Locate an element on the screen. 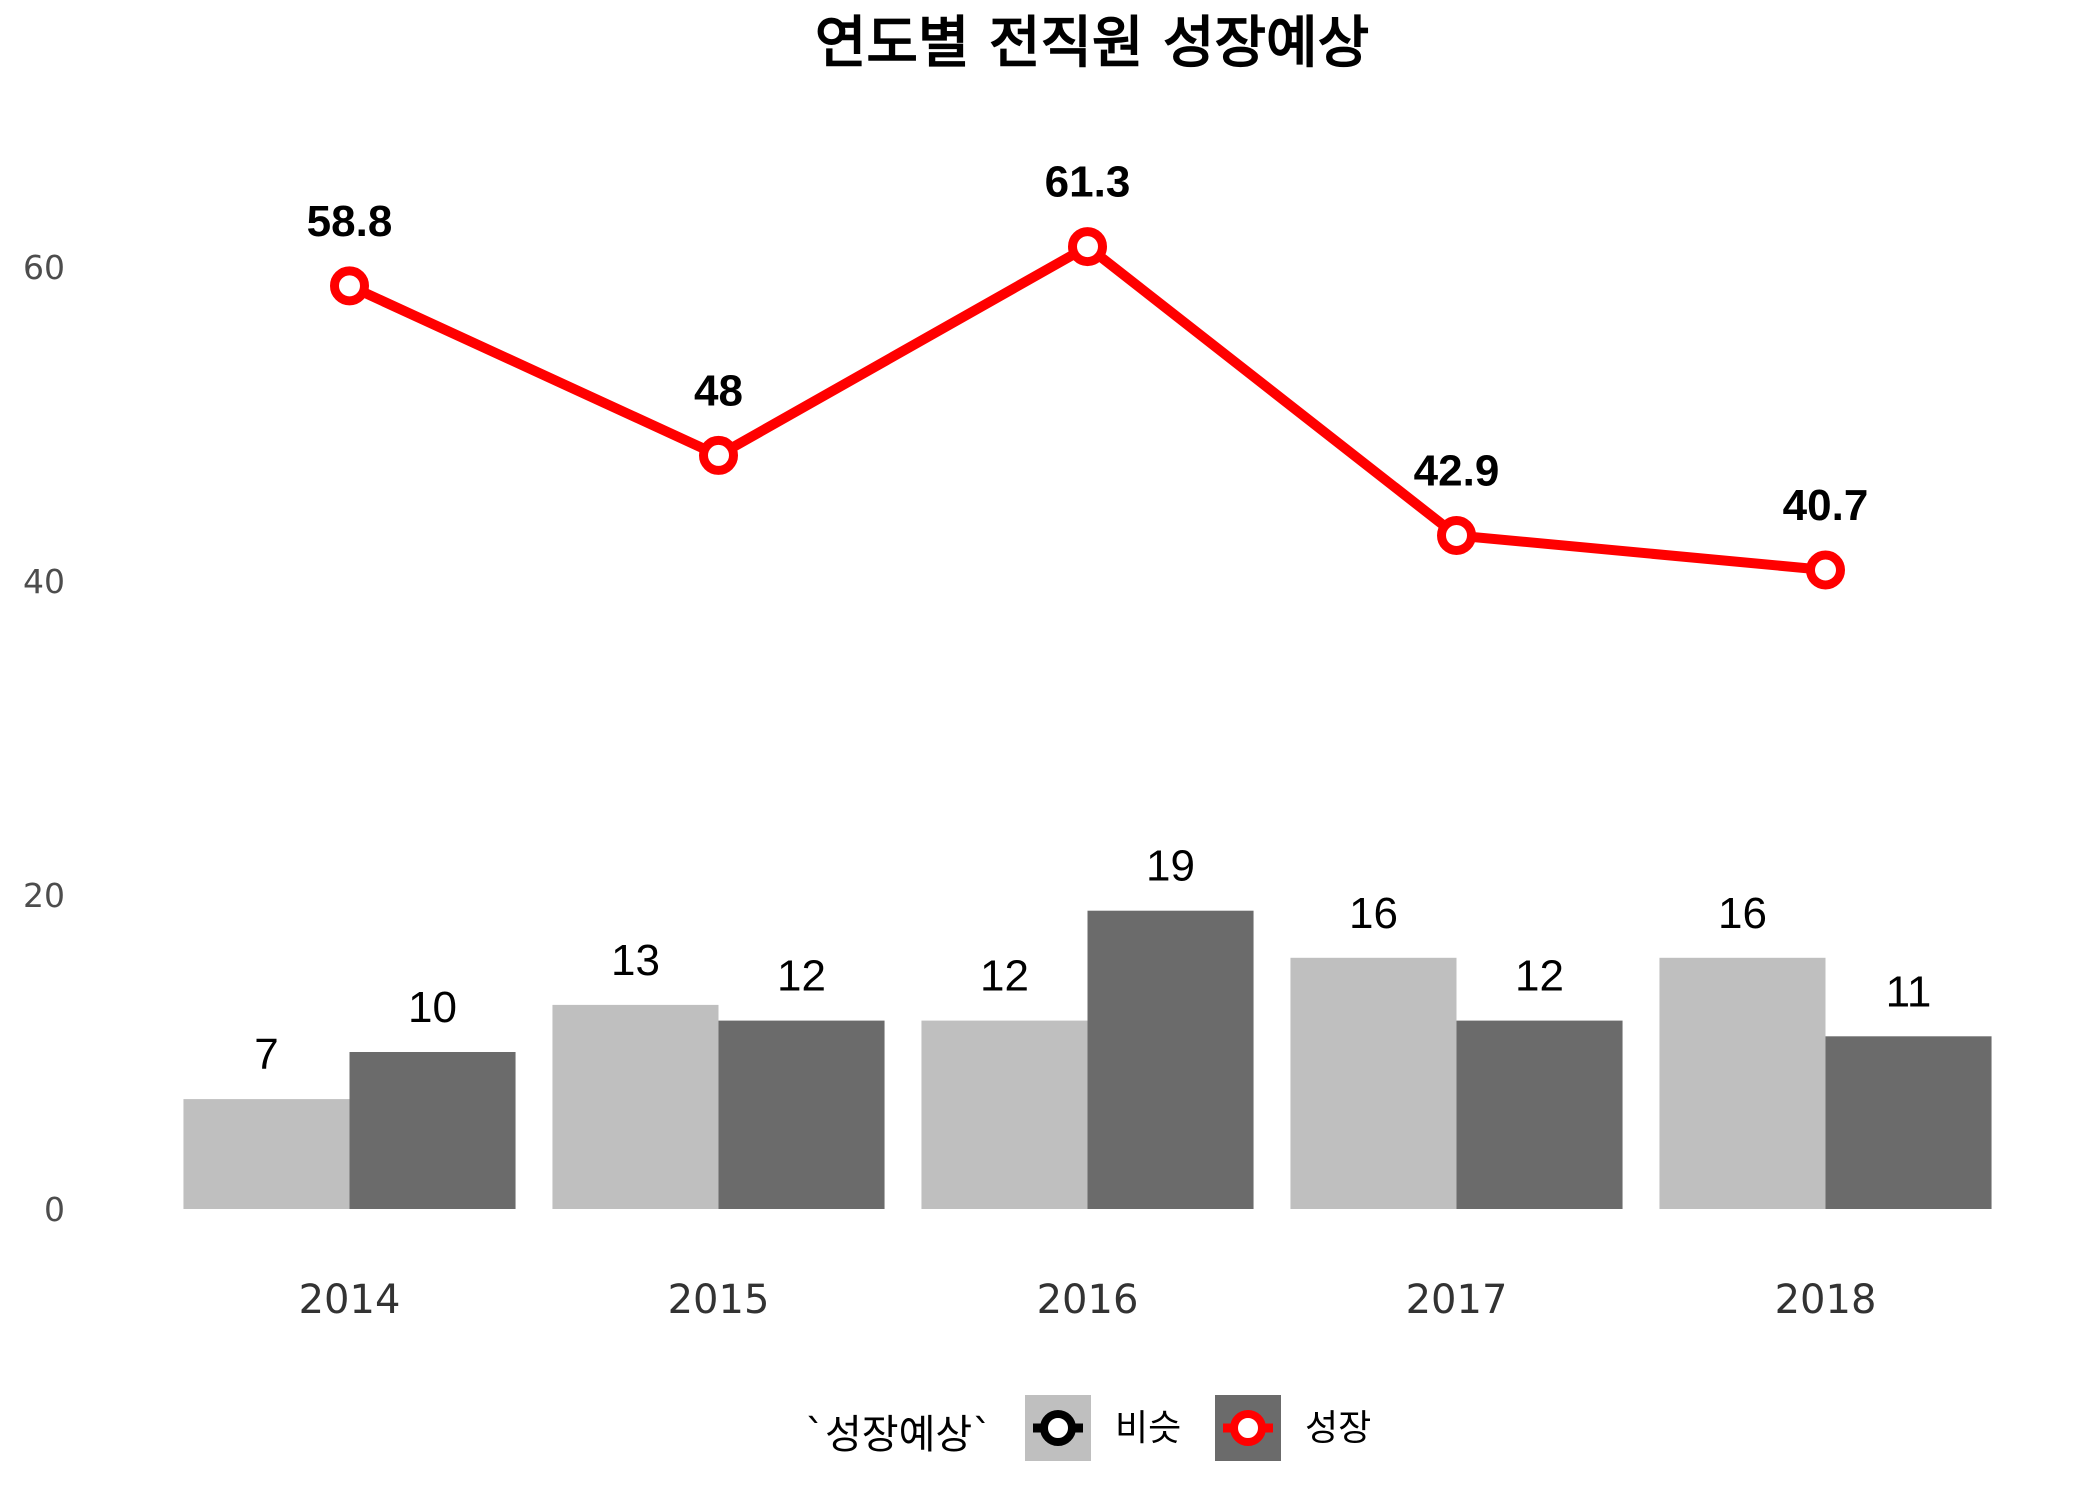 The height and width of the screenshot is (1500, 2100). bar-data-labels: 7 13 12 16 16 10 12 19 12 11 is located at coordinates (1092, 960).